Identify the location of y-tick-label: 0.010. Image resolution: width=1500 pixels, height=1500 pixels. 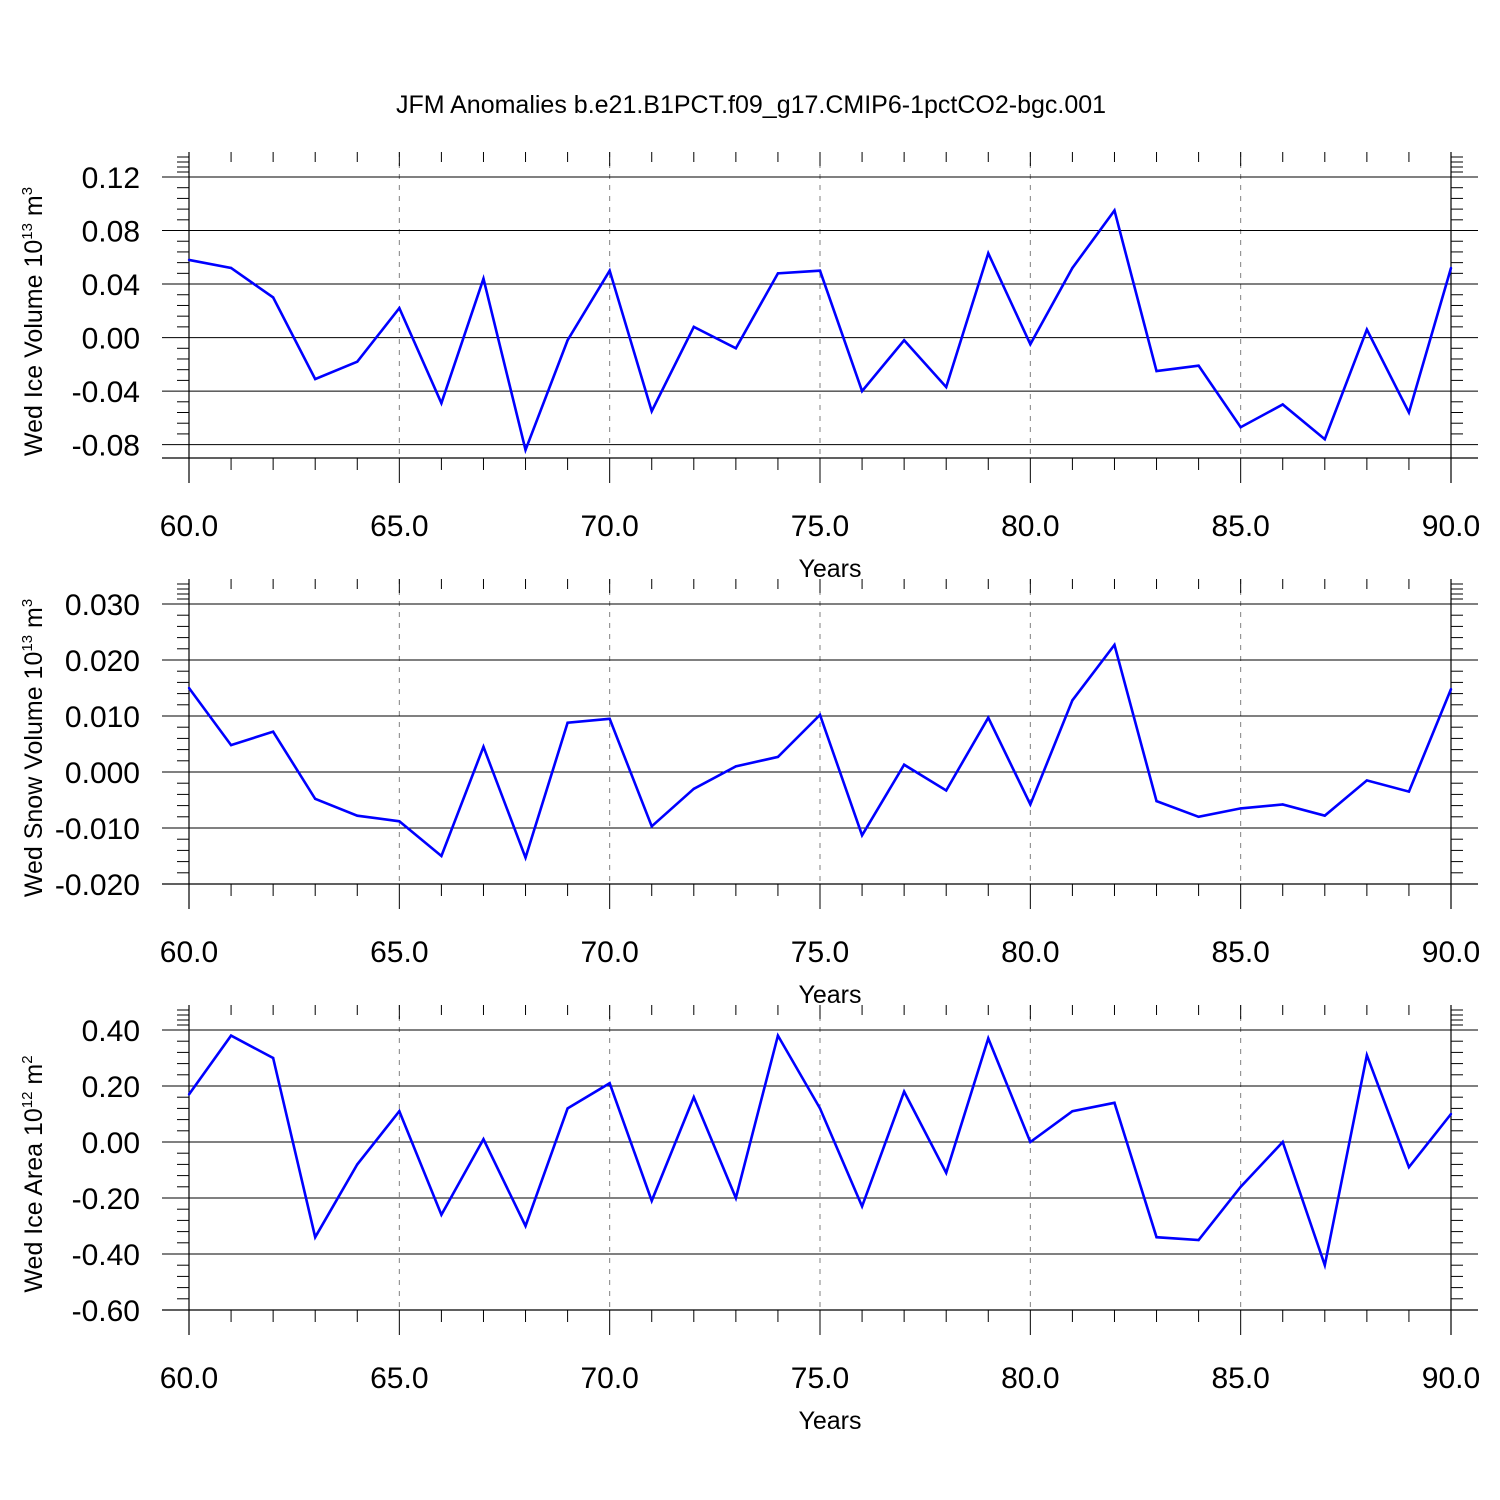
(102, 717).